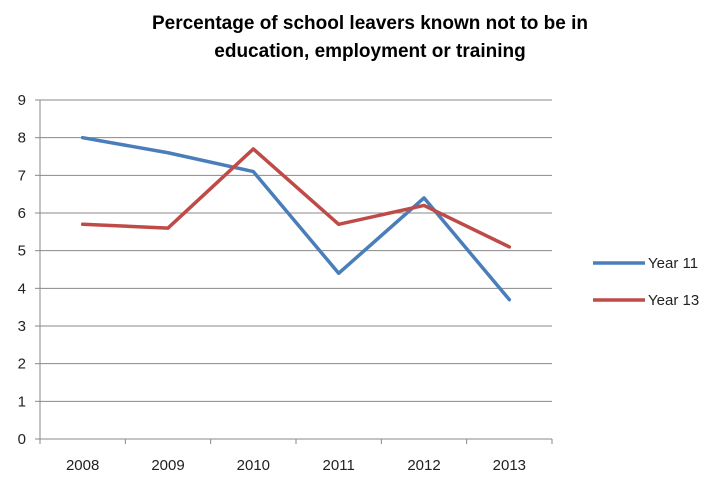 The height and width of the screenshot is (477, 717). Describe the element at coordinates (22, 439) in the screenshot. I see `y-tick-label: 0` at that location.